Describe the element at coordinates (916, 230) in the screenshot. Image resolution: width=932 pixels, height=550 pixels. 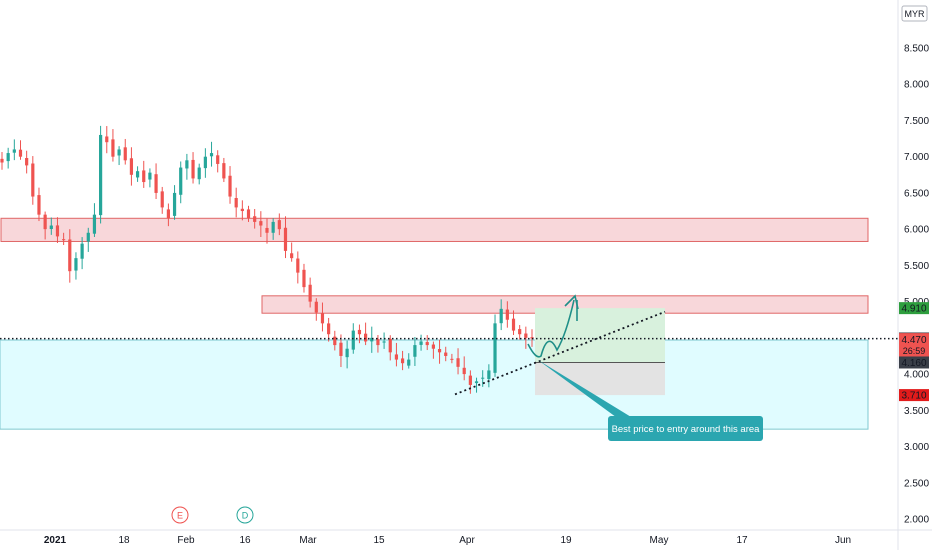
I see `y-tick-label: 6.000` at that location.